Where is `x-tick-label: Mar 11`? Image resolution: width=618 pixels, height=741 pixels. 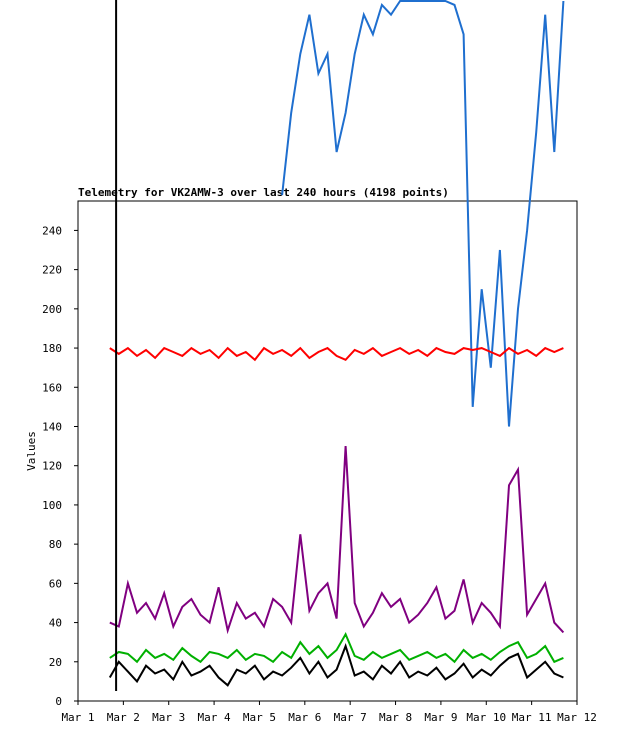
x-tick-label: Mar 11 is located at coordinates (532, 717).